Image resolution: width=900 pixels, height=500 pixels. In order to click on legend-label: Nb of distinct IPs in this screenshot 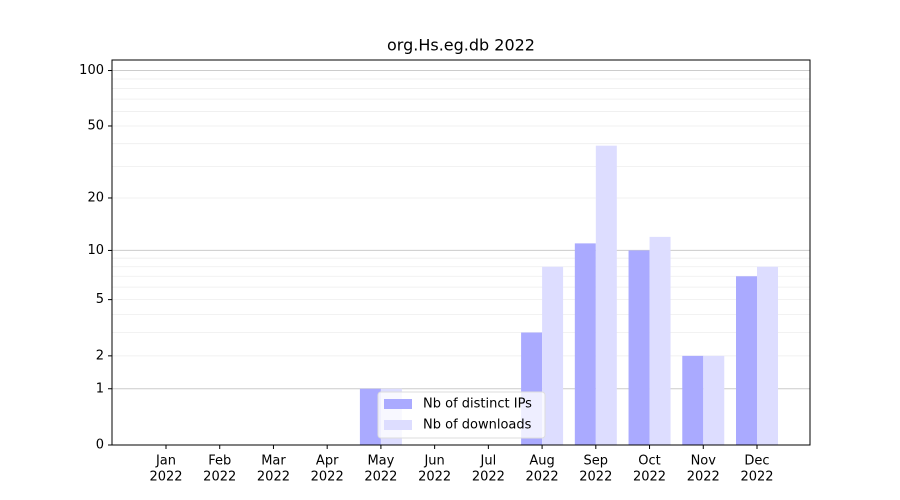, I will do `click(477, 404)`.